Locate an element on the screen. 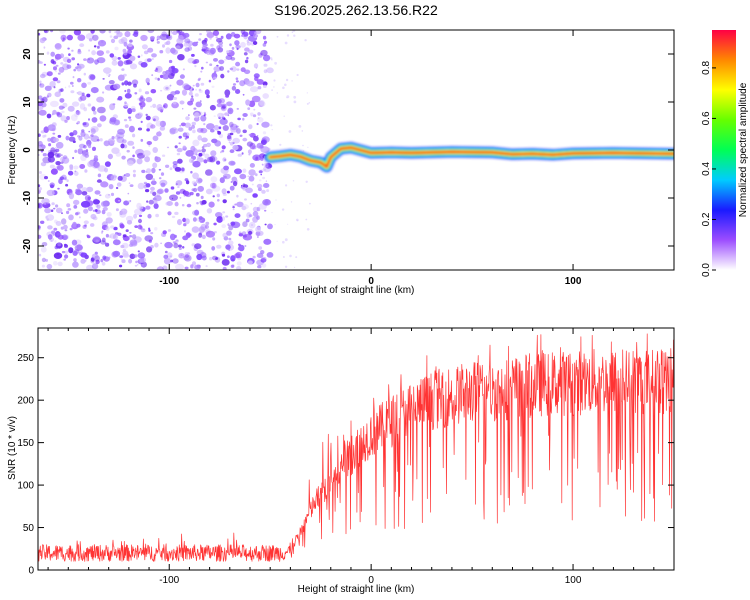 The image size is (750, 600). y-tick-label: 0 is located at coordinates (27, 150).